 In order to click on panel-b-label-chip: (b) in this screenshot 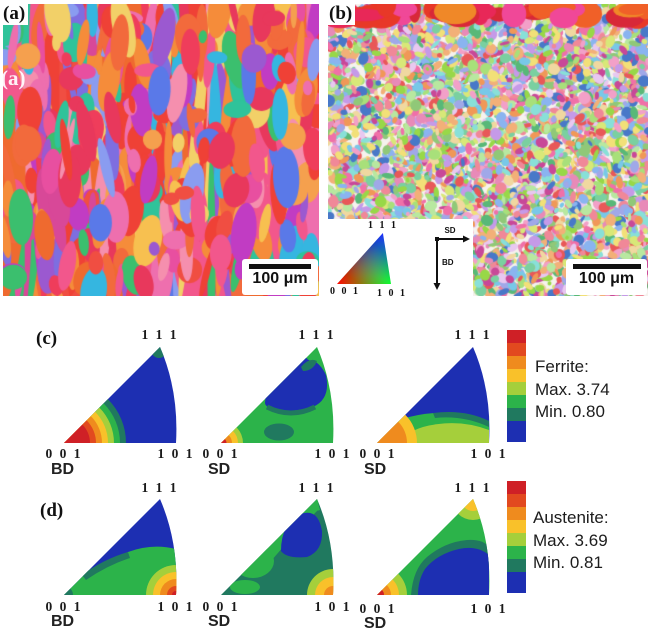, I will do `click(341, 14)`.